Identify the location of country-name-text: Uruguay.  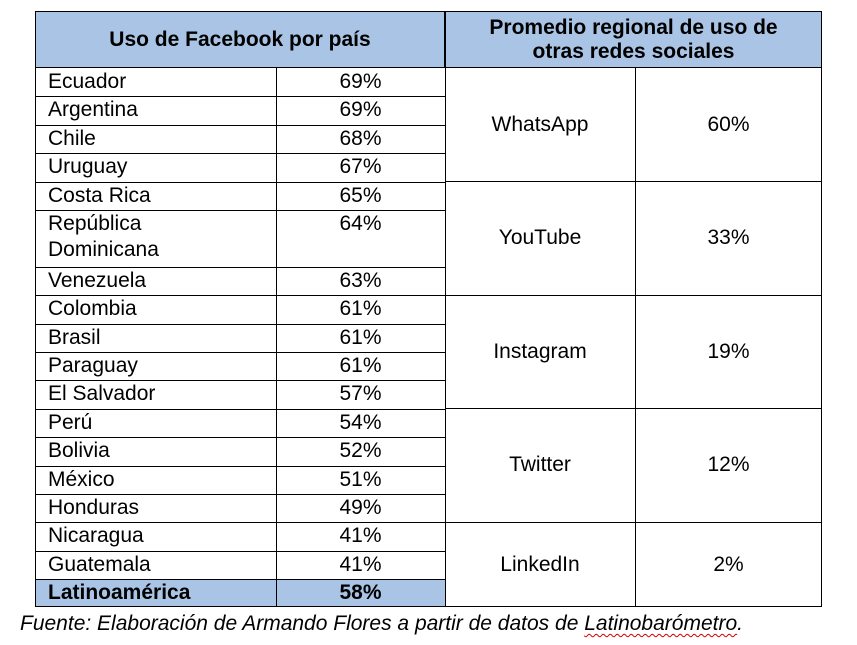
(88, 167).